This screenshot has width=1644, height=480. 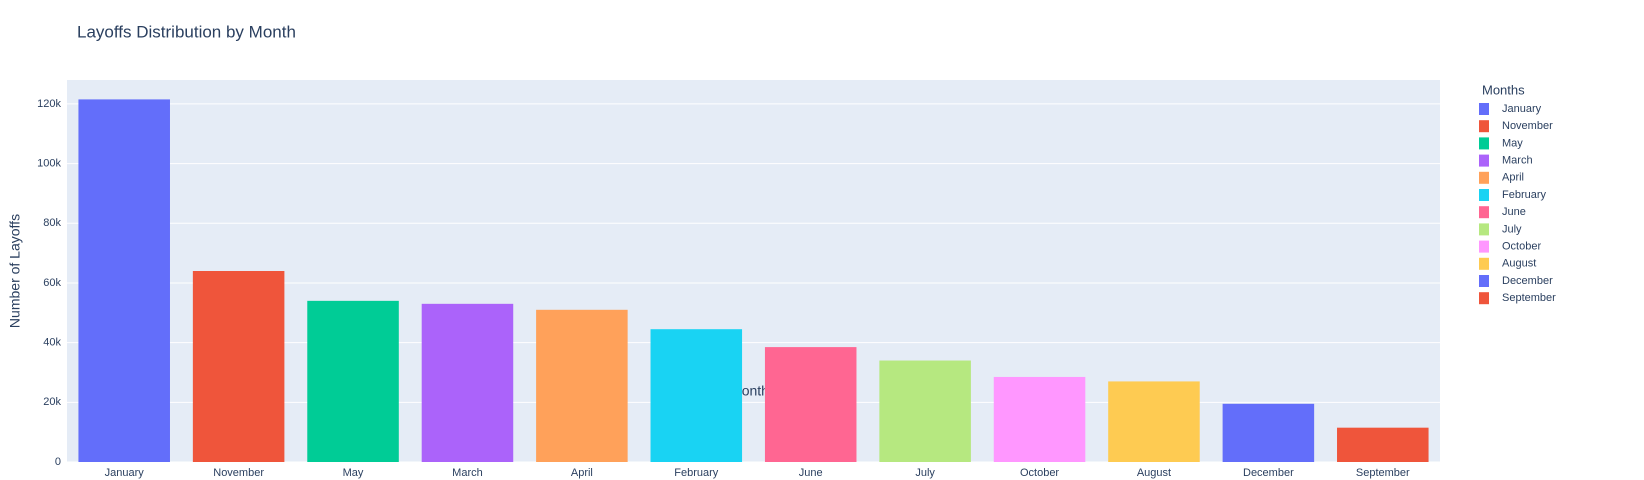 I want to click on legend-label: September, so click(x=1529, y=298).